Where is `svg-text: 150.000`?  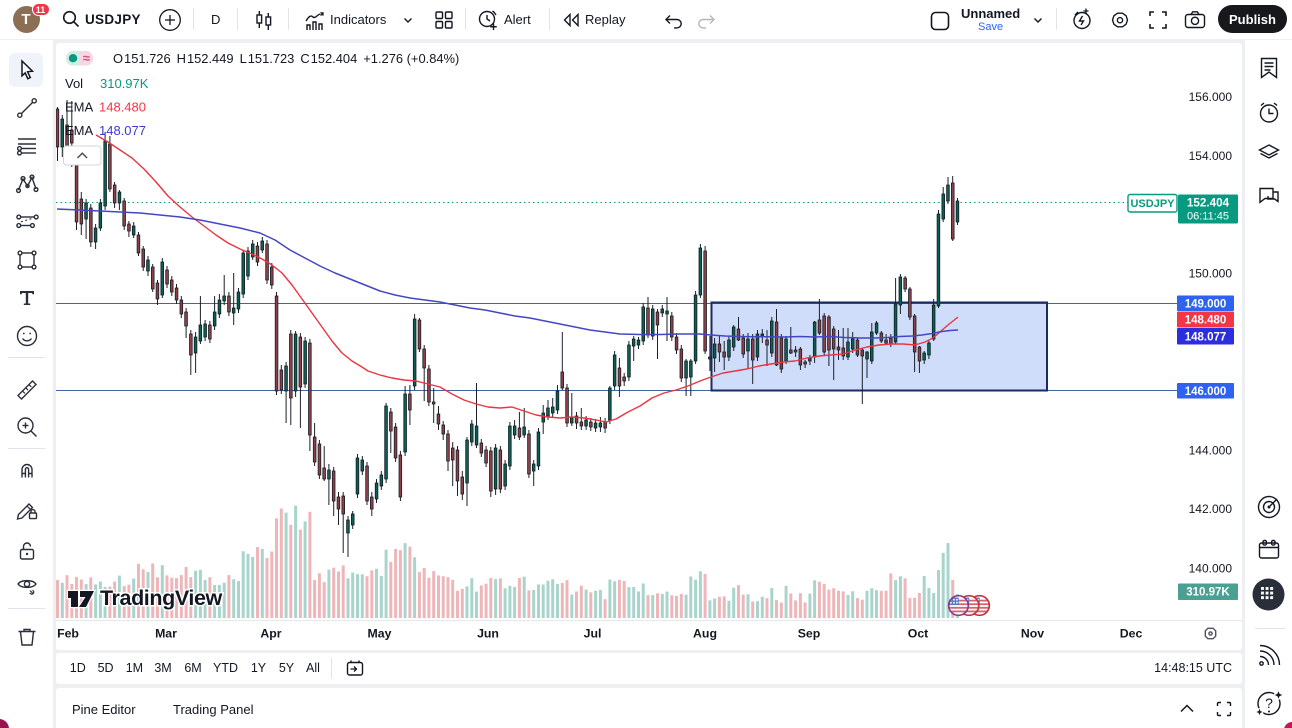 svg-text: 150.000 is located at coordinates (1211, 274).